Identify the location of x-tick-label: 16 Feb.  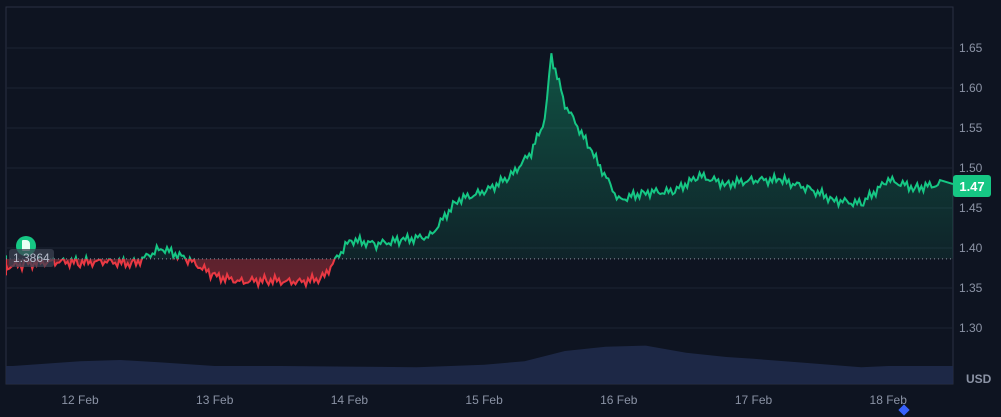
(619, 400).